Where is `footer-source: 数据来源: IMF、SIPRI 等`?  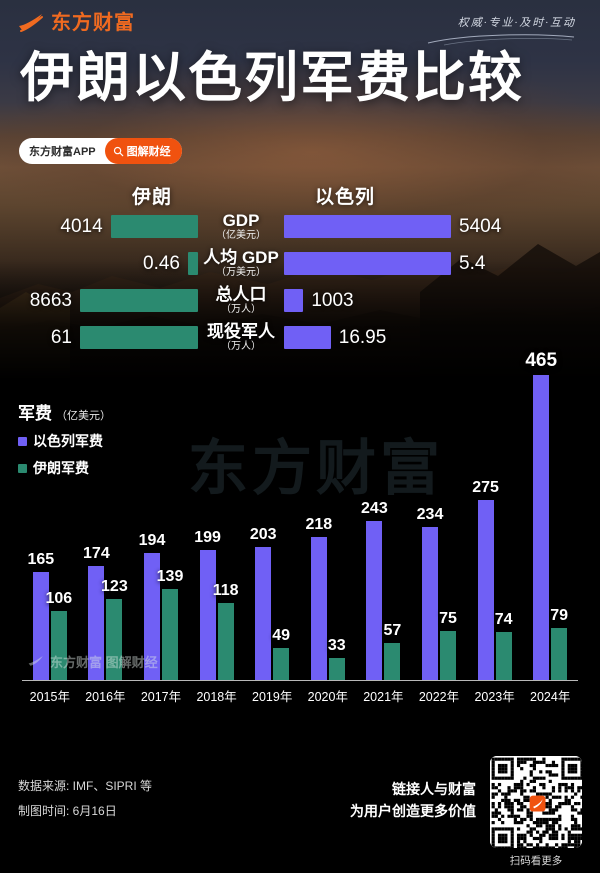 footer-source: 数据来源: IMF、SIPRI 等 is located at coordinates (85, 786).